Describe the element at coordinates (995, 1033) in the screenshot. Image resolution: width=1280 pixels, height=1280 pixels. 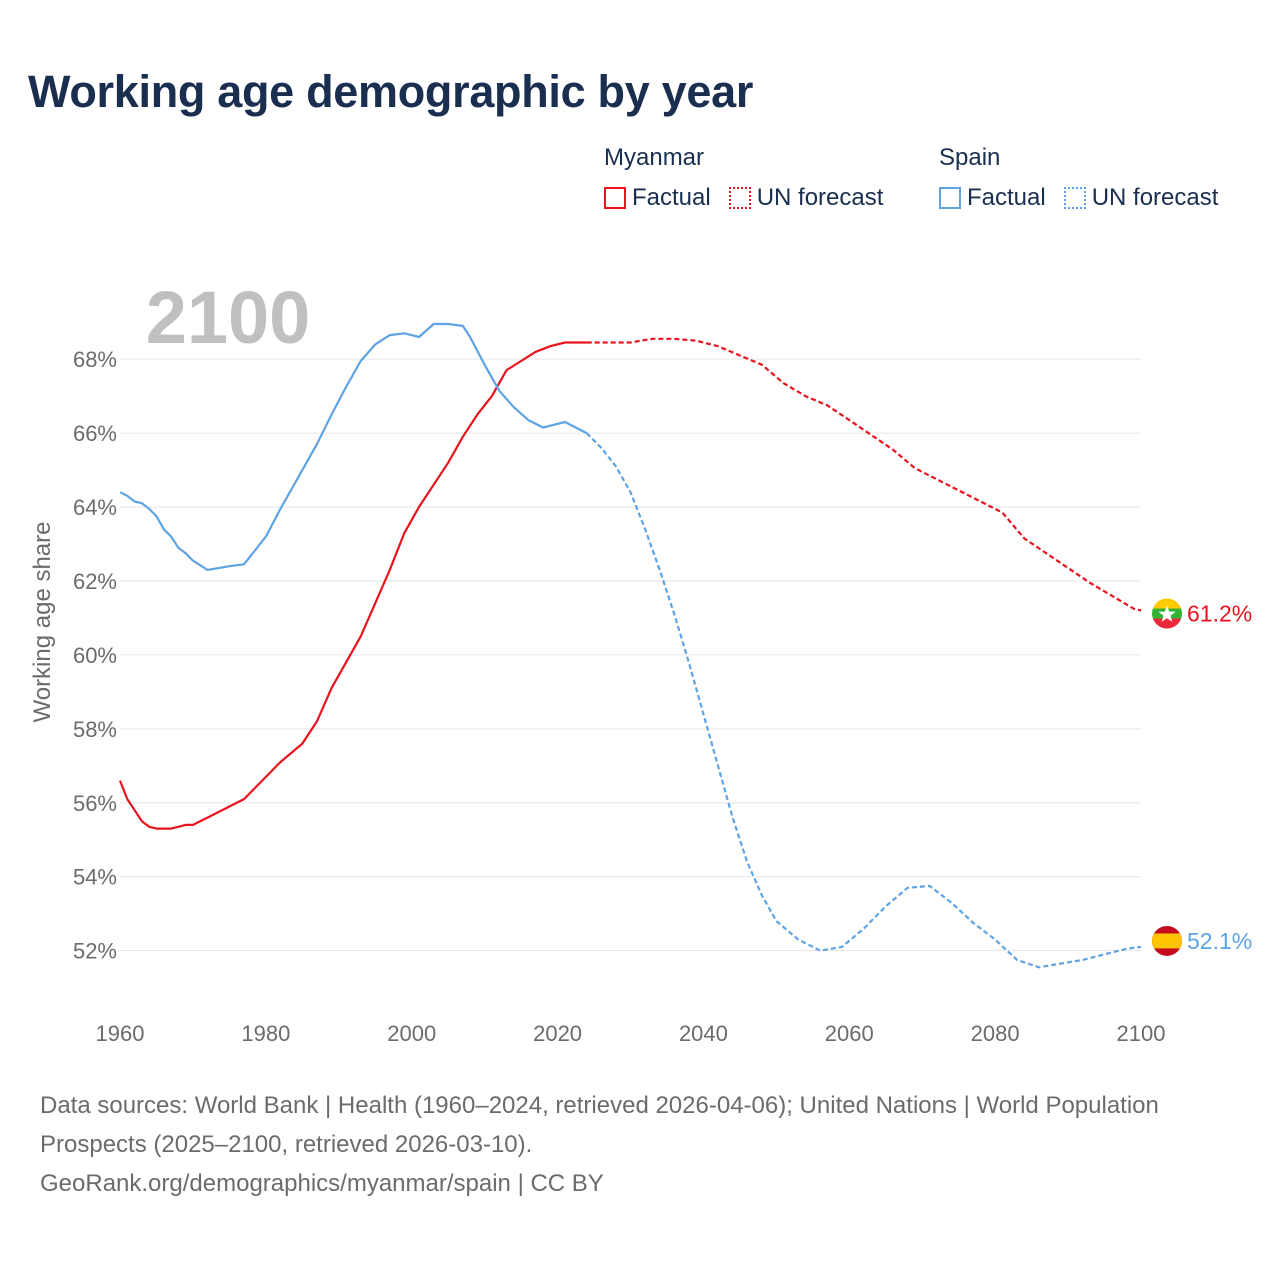
I see `x-tick-label: 2080` at that location.